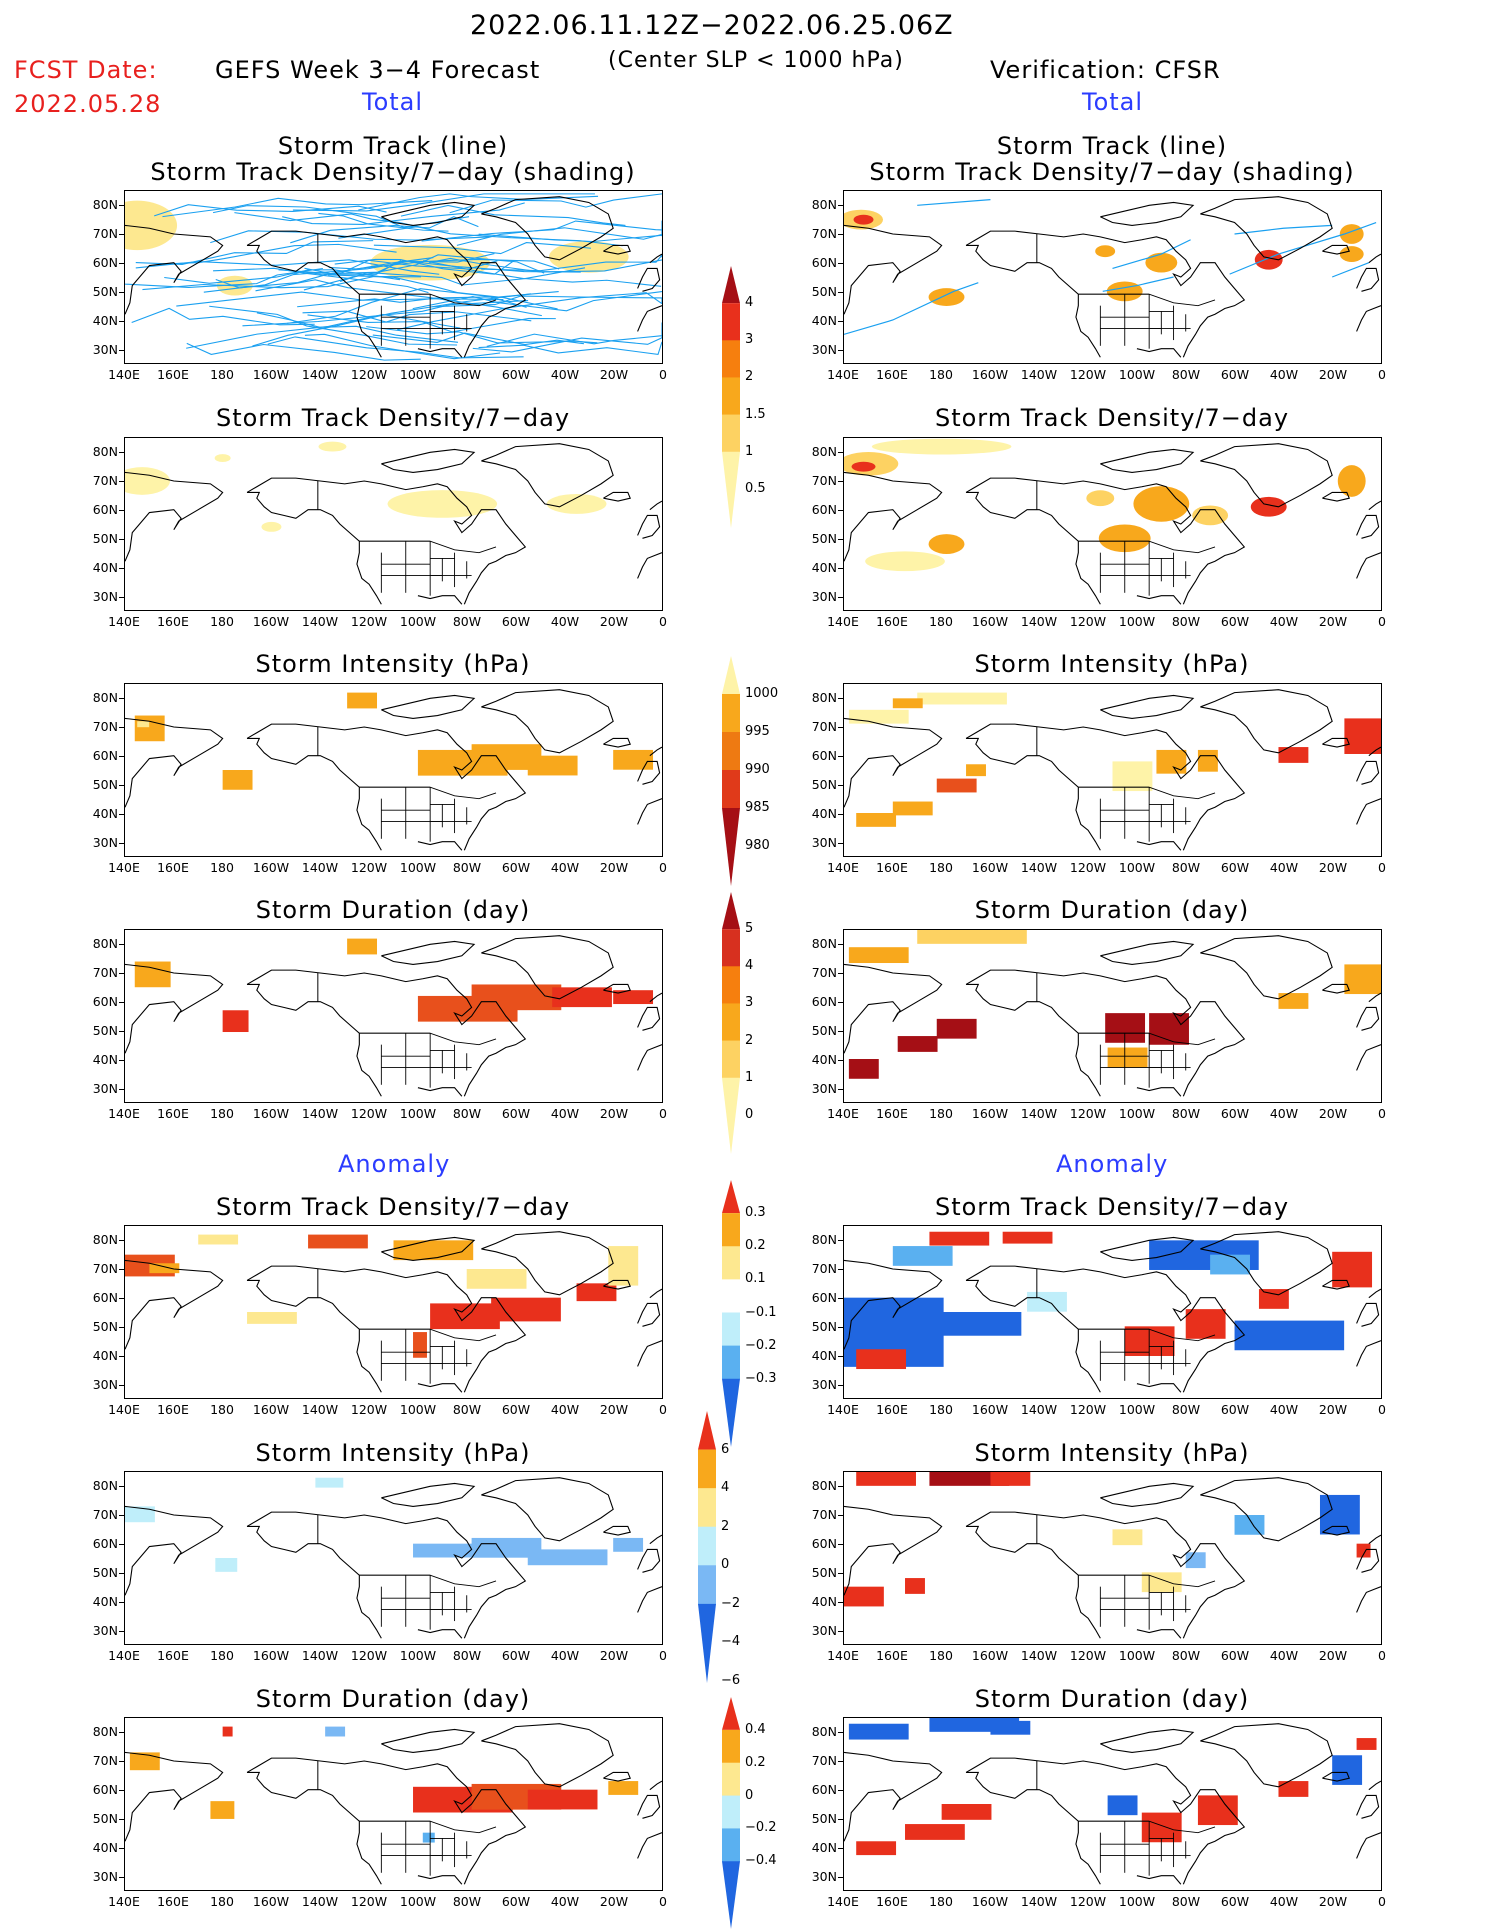 This screenshot has width=1487, height=1931. I want to click on map-panel-l2, so click(393, 524).